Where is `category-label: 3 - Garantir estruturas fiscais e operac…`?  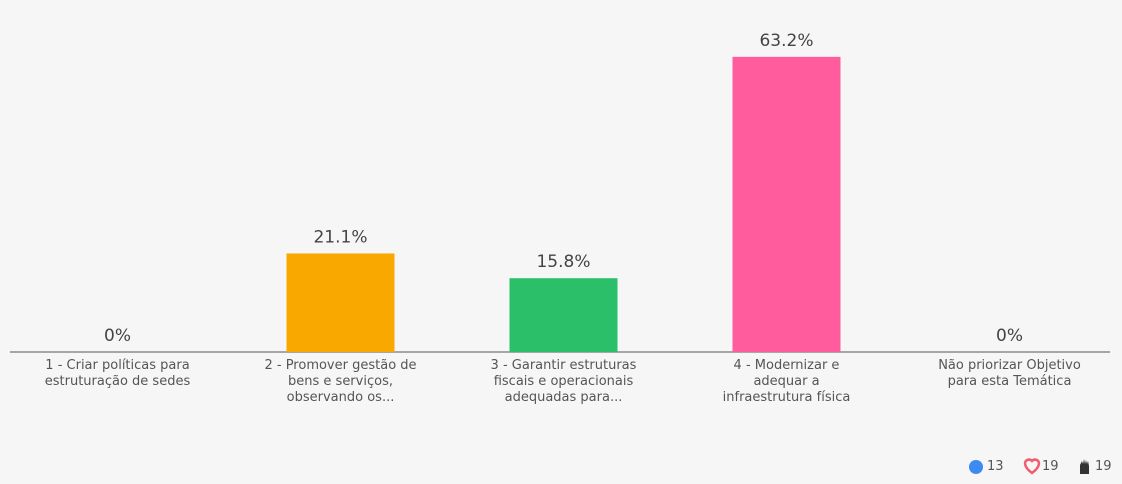 category-label: 3 - Garantir estruturas fiscais e operac… is located at coordinates (563, 381).